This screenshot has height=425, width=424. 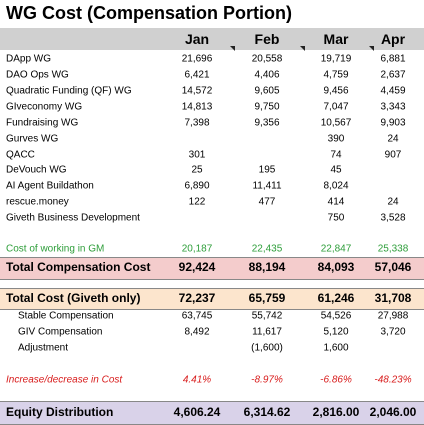 I want to click on cell-value: 21,696, so click(x=197, y=59).